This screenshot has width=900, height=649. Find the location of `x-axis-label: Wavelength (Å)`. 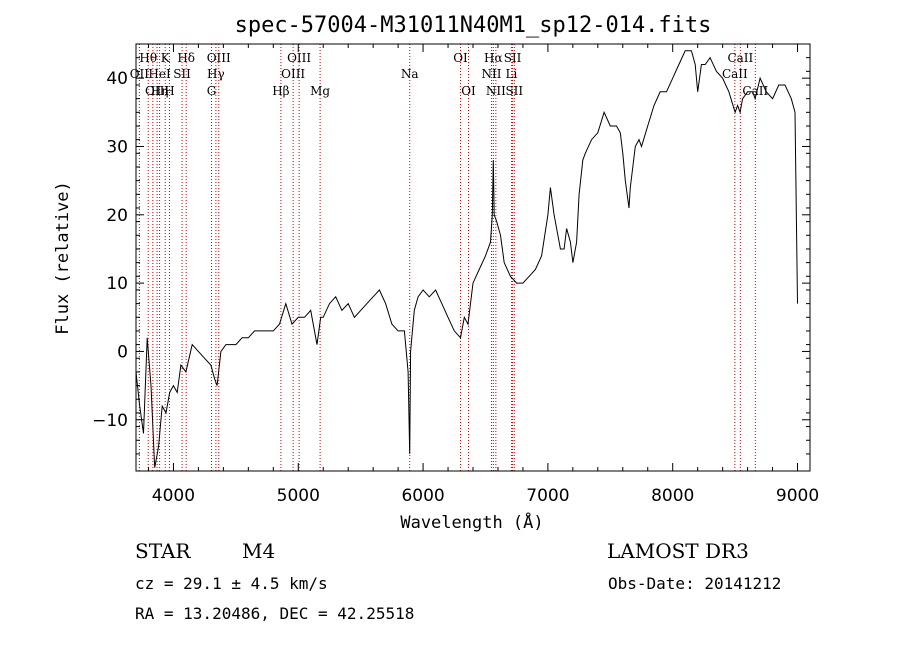

x-axis-label: Wavelength (Å) is located at coordinates (471, 522).